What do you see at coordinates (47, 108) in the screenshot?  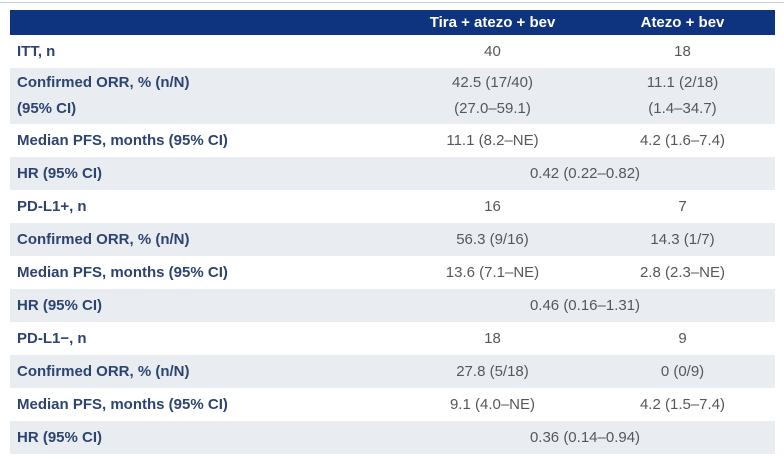 I see `row-label-line2: (95% CI)` at bounding box center [47, 108].